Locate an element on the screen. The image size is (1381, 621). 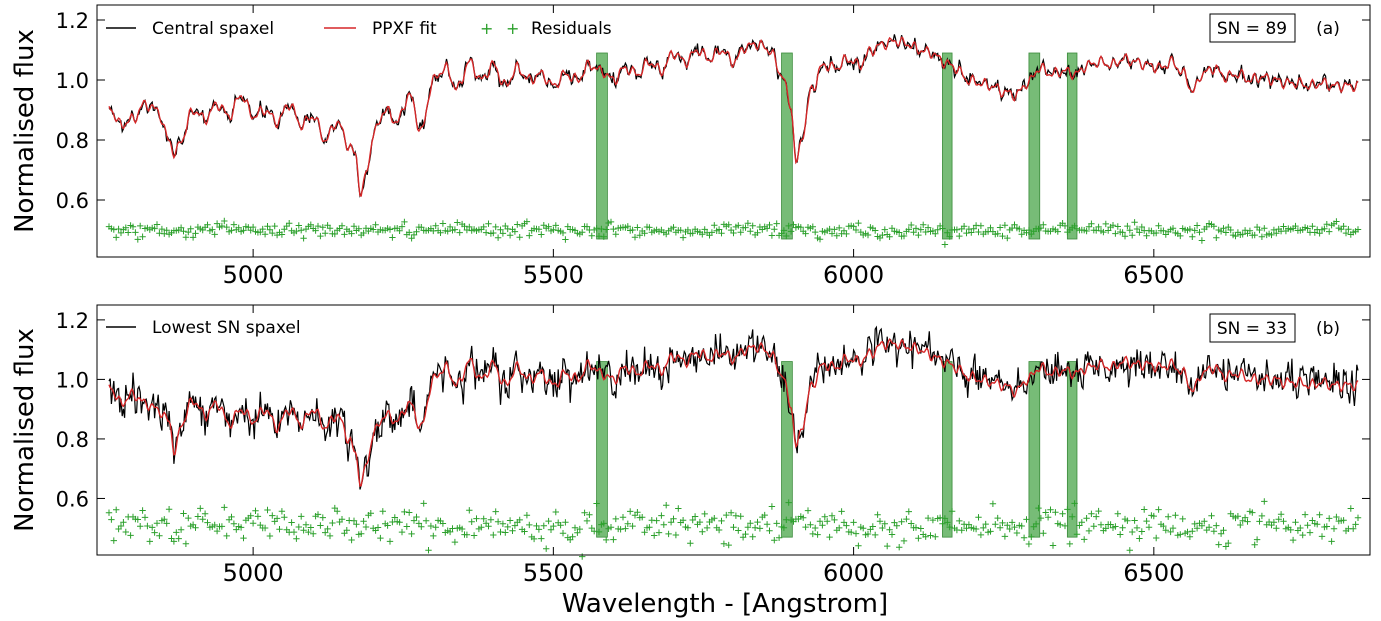
x-tick-label: 5500 is located at coordinates (553, 275).